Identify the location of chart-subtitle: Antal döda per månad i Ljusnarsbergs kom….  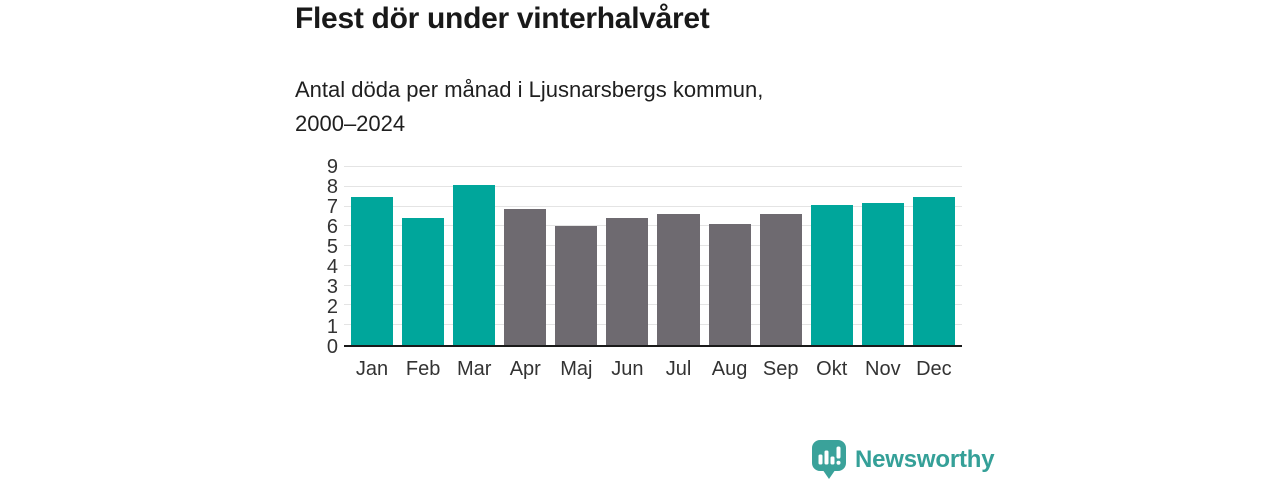
(529, 106).